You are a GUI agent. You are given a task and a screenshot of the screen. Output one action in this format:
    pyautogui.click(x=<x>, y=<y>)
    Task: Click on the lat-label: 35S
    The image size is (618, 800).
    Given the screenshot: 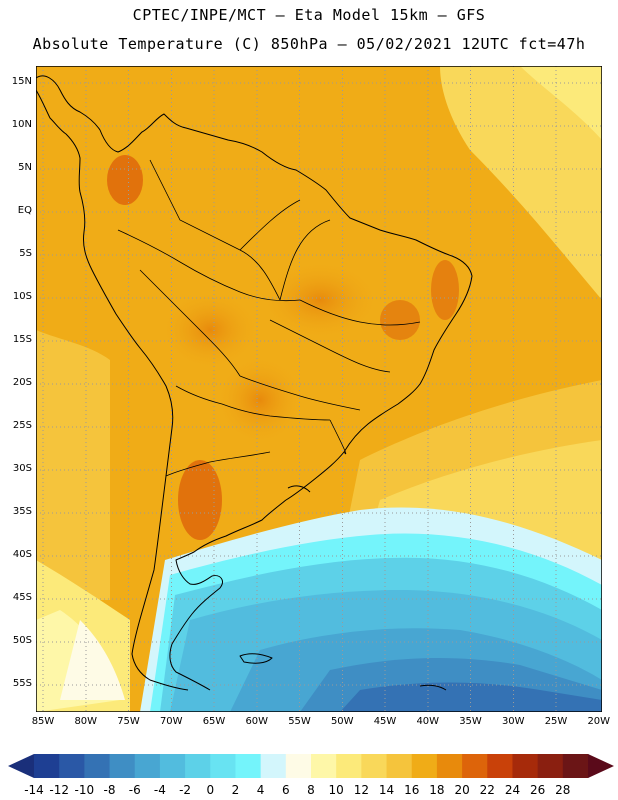 What is the action you would take?
    pyautogui.click(x=22, y=511)
    